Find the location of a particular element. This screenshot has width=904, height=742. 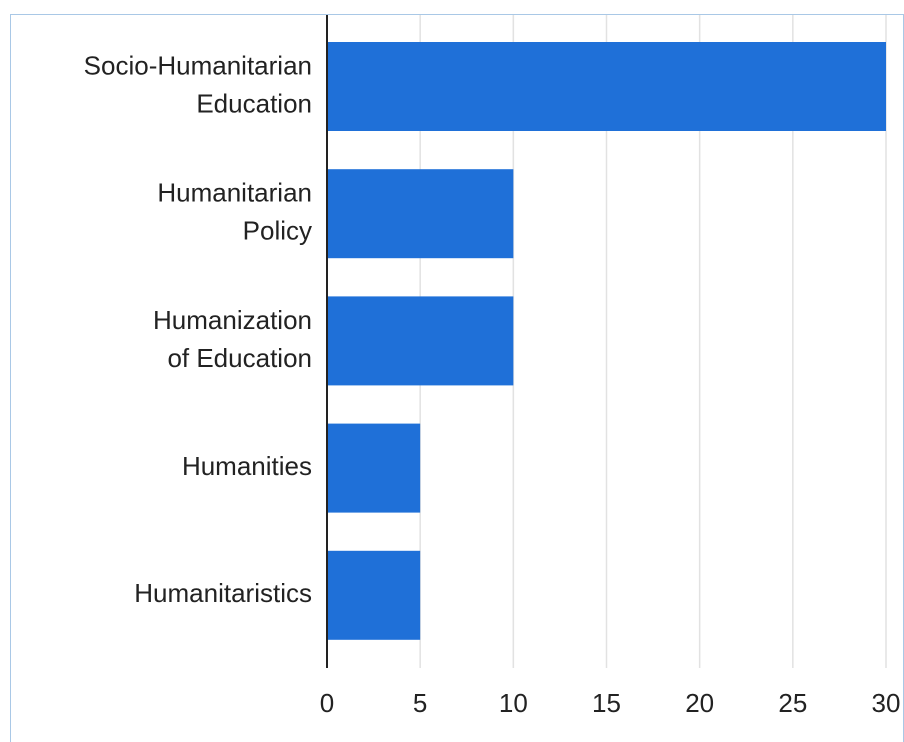

y-tick-label: Socio-Humanitarian is located at coordinates (198, 65).